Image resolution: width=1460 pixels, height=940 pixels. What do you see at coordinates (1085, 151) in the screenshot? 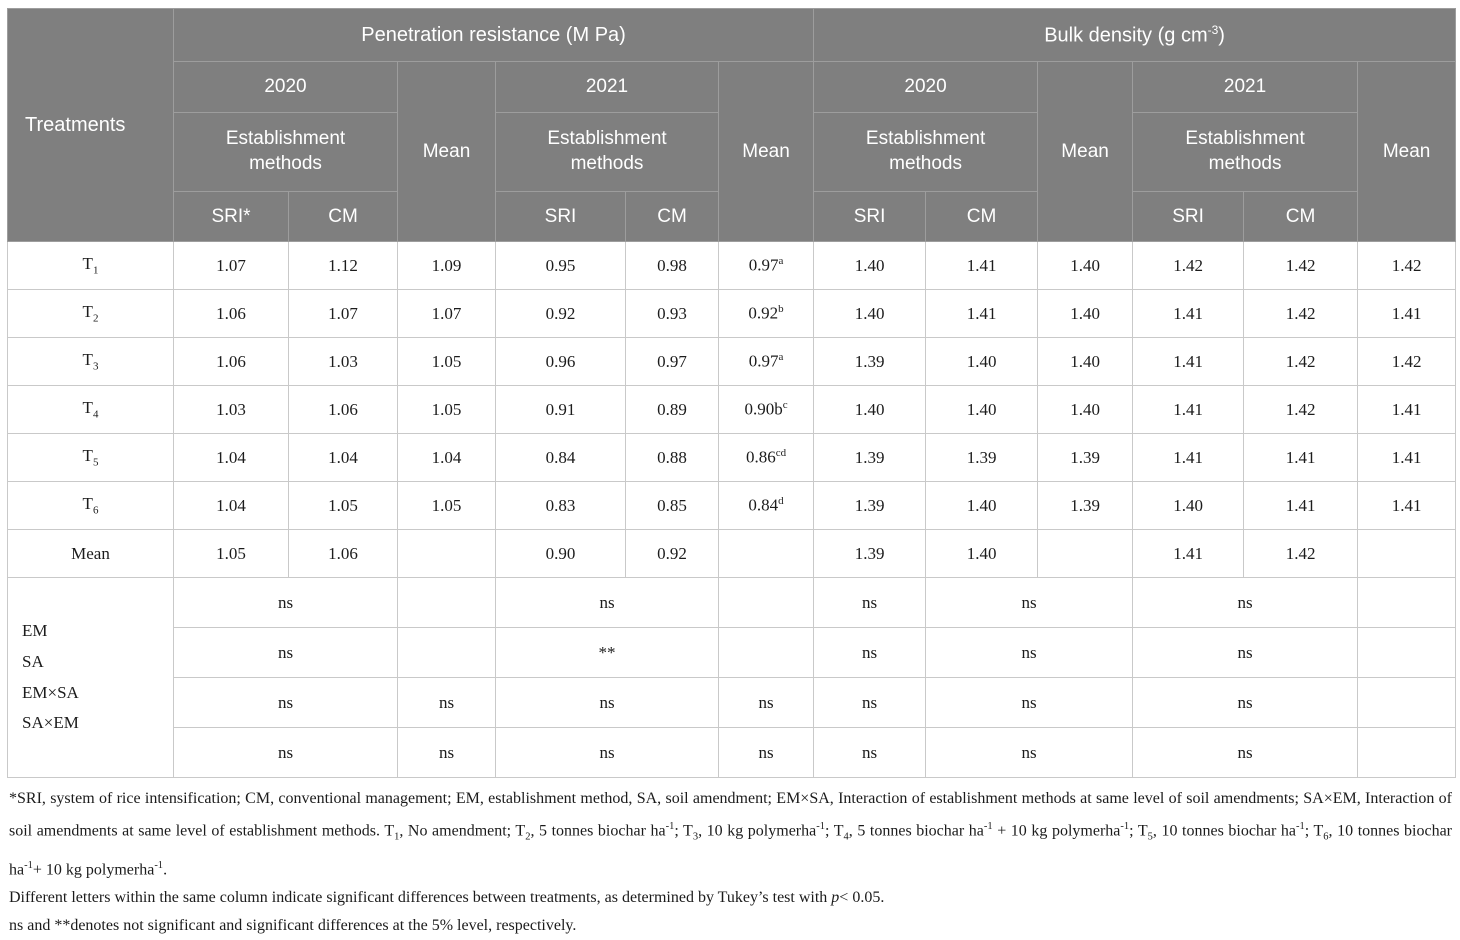
I see `col-header-bd-2020-mean: Mean` at bounding box center [1085, 151].